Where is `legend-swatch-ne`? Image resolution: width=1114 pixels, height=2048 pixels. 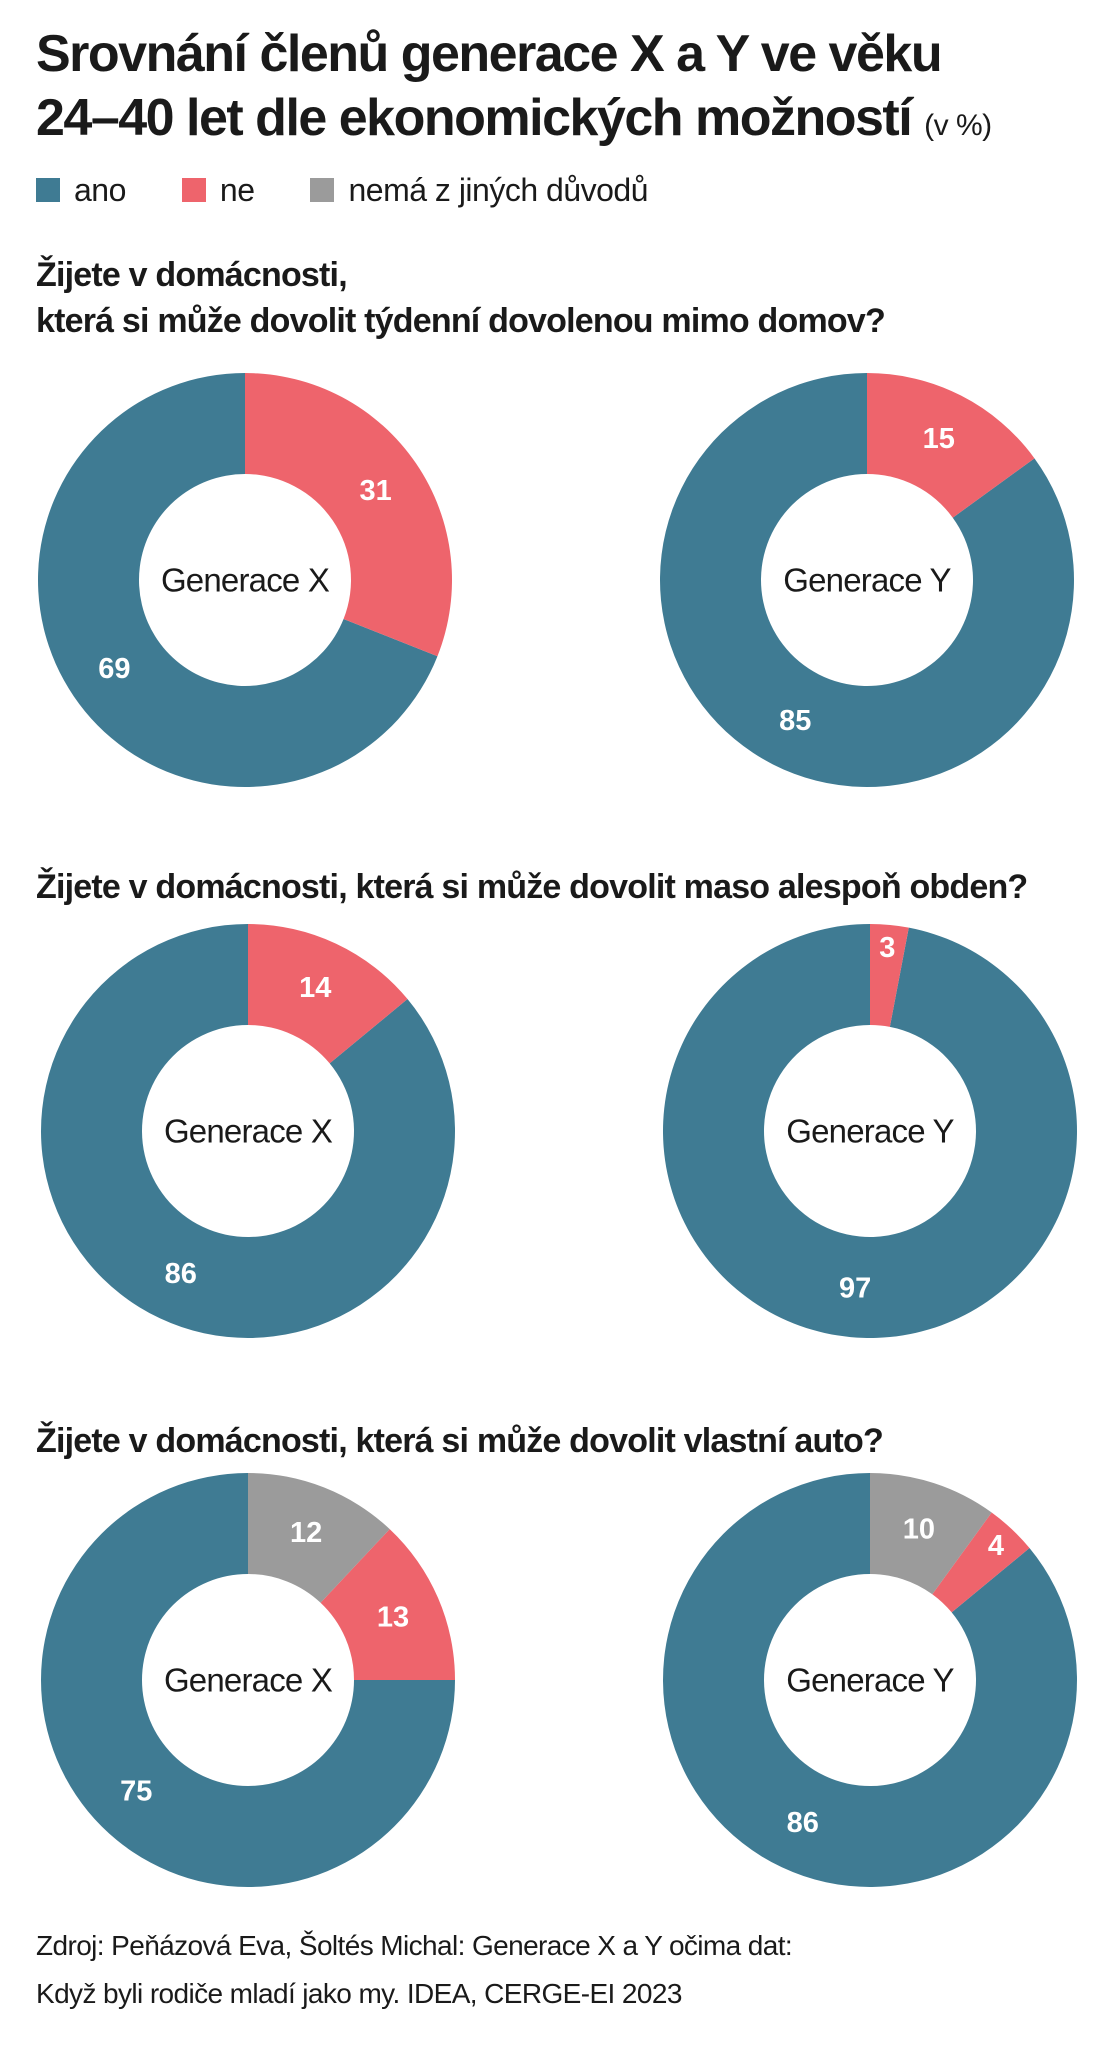 legend-swatch-ne is located at coordinates (193, 190).